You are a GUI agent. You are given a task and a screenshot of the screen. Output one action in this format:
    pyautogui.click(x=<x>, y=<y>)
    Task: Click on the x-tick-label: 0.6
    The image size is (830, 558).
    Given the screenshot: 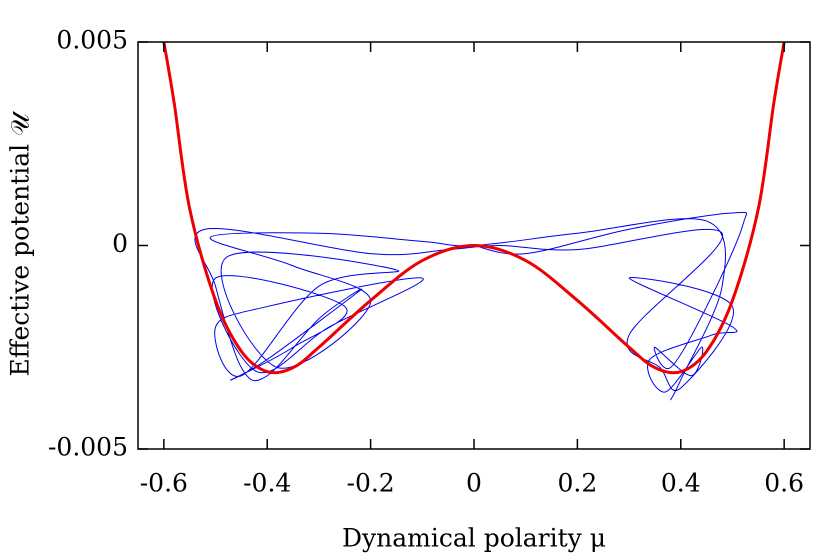 What is the action you would take?
    pyautogui.click(x=784, y=483)
    